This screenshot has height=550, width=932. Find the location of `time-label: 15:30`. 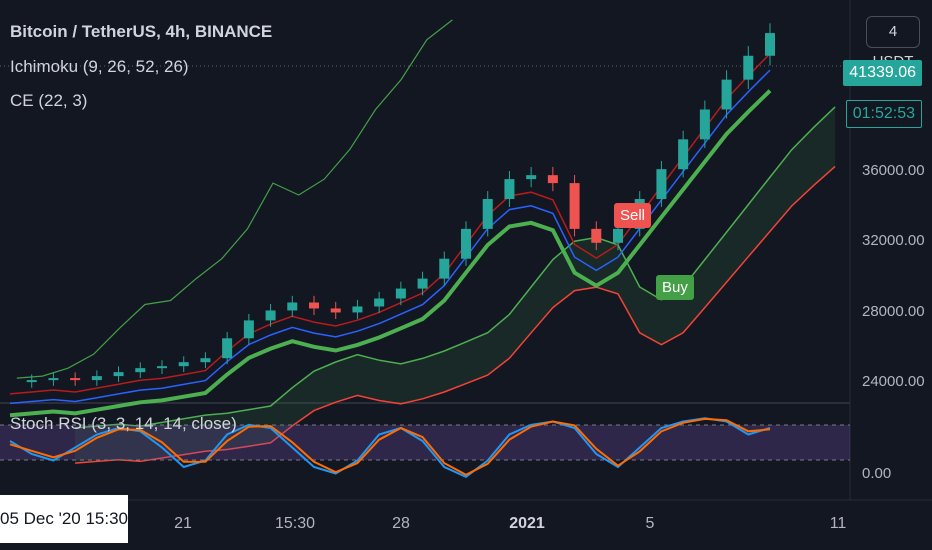

time-label: 15:30 is located at coordinates (295, 523).